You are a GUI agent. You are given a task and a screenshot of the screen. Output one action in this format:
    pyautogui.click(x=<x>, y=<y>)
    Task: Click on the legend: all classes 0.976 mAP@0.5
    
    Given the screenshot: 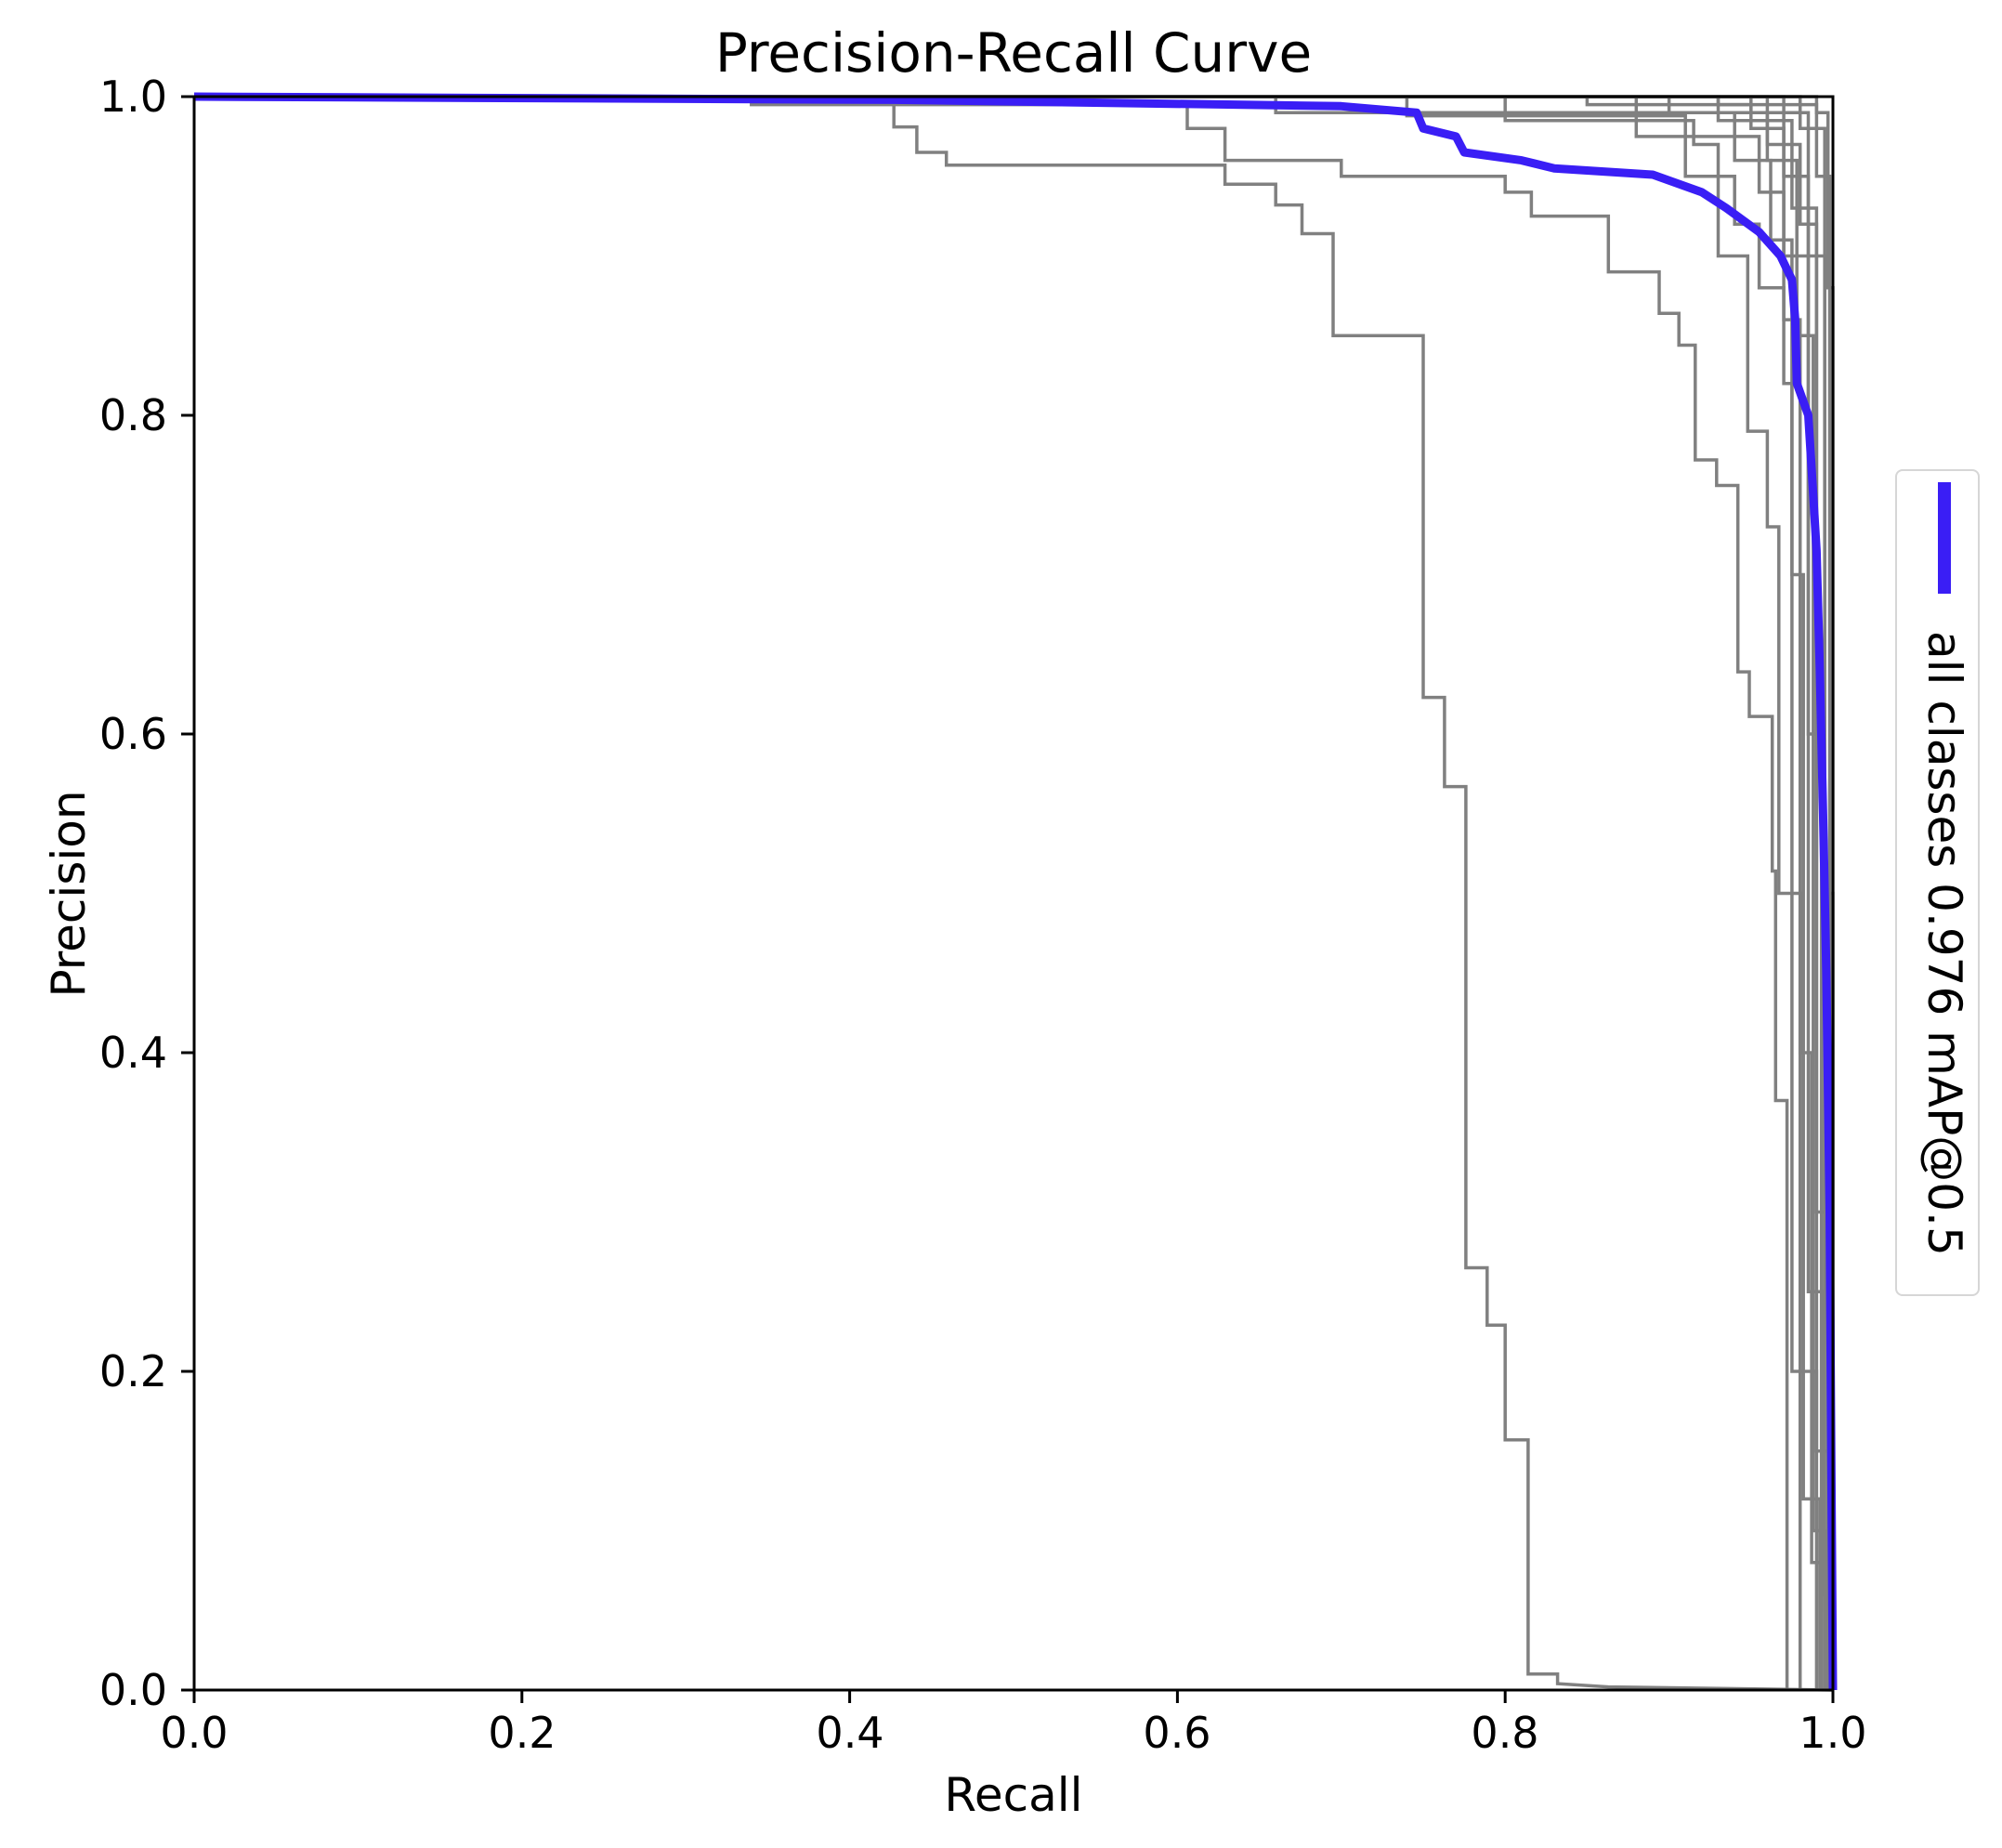 What is the action you would take?
    pyautogui.click(x=1937, y=882)
    